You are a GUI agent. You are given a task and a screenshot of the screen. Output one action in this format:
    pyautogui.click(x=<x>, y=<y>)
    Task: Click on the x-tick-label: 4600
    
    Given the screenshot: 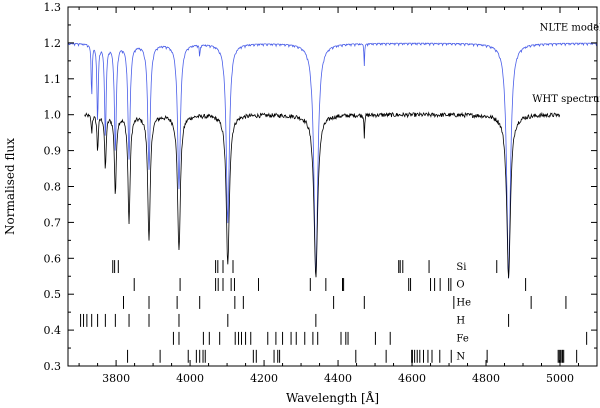 What is the action you would take?
    pyautogui.click(x=412, y=378)
    